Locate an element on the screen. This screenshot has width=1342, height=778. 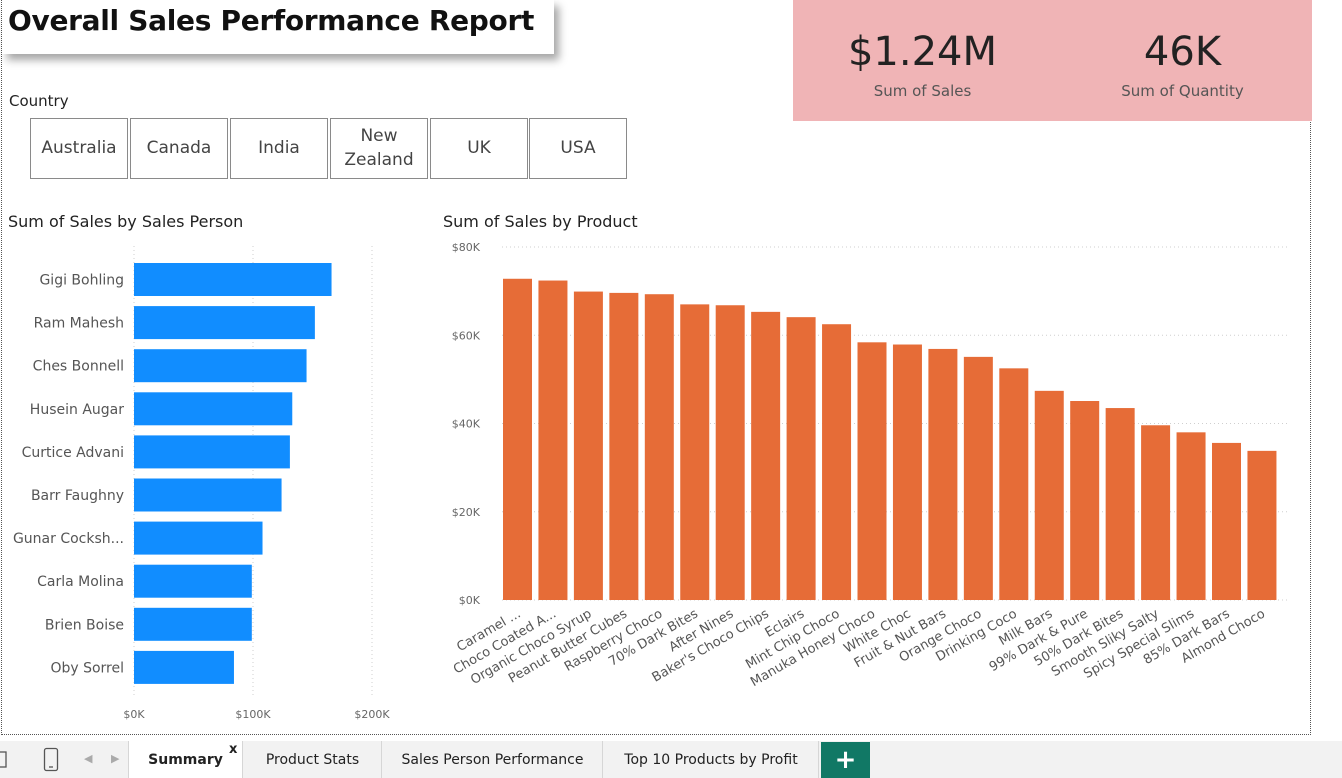
category-label: Gigi Bohling is located at coordinates (81, 281).